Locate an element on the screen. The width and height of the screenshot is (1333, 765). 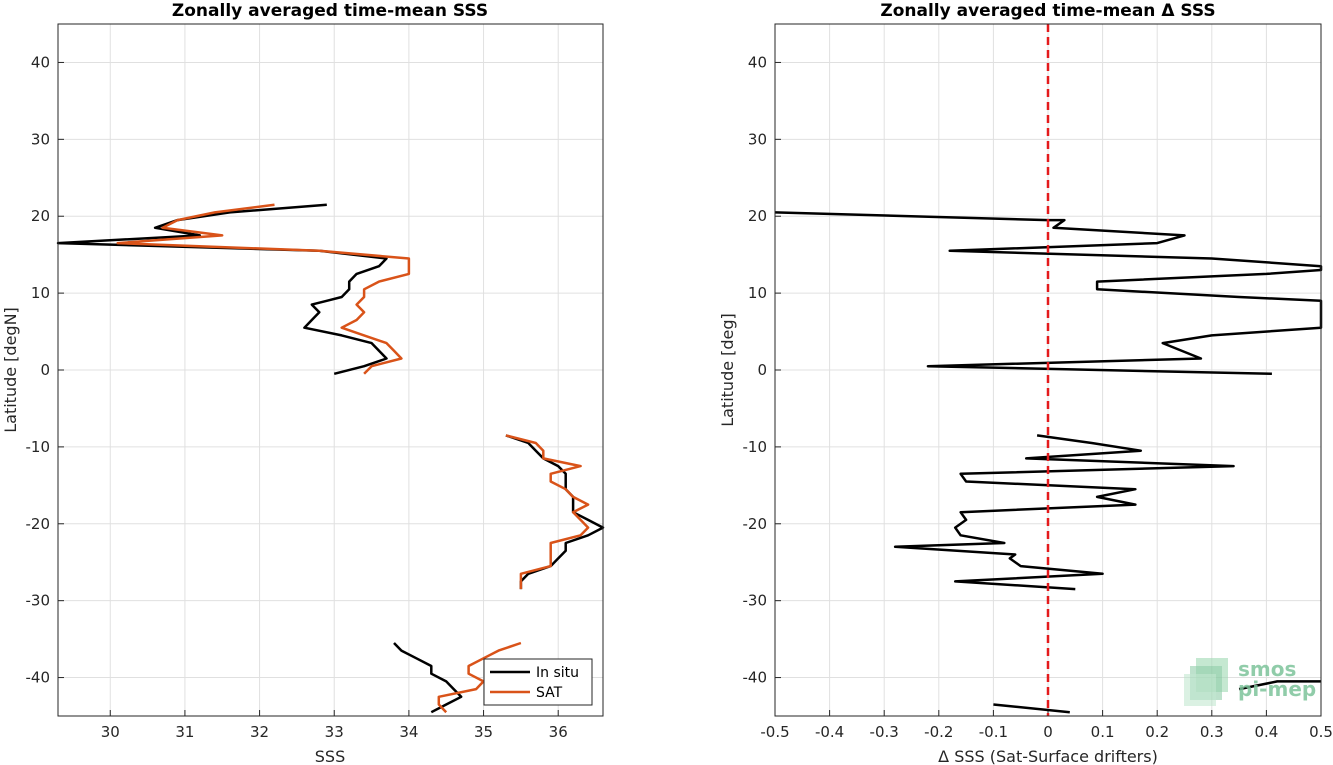
legend-box is located at coordinates (538, 682).